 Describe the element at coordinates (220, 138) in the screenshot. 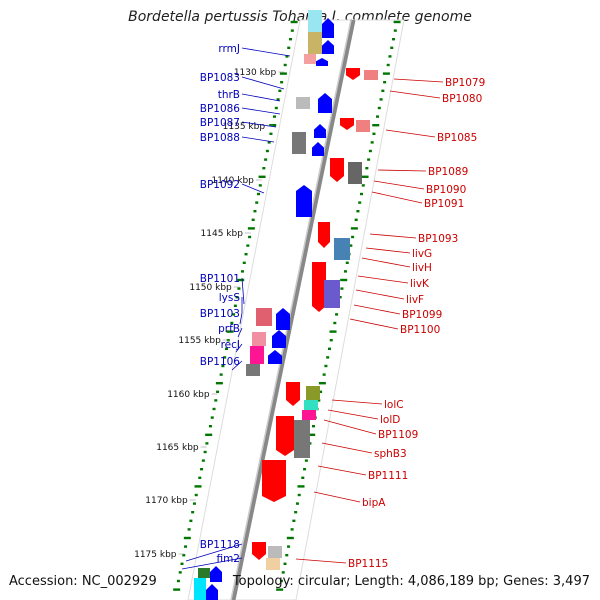

I see `forward-gene-label: BP1088` at that location.